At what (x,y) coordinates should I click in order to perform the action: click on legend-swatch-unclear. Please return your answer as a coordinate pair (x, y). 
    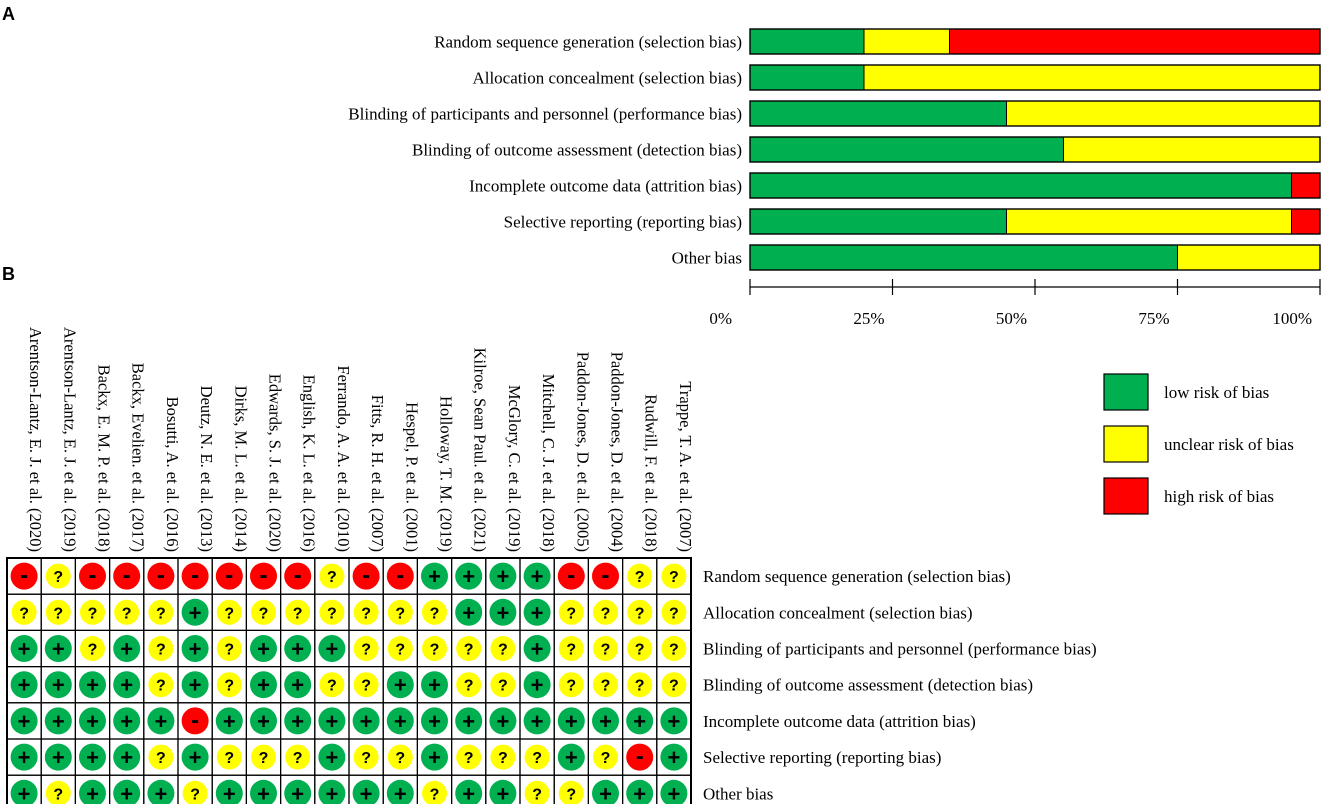
    Looking at the image, I should click on (1126, 444).